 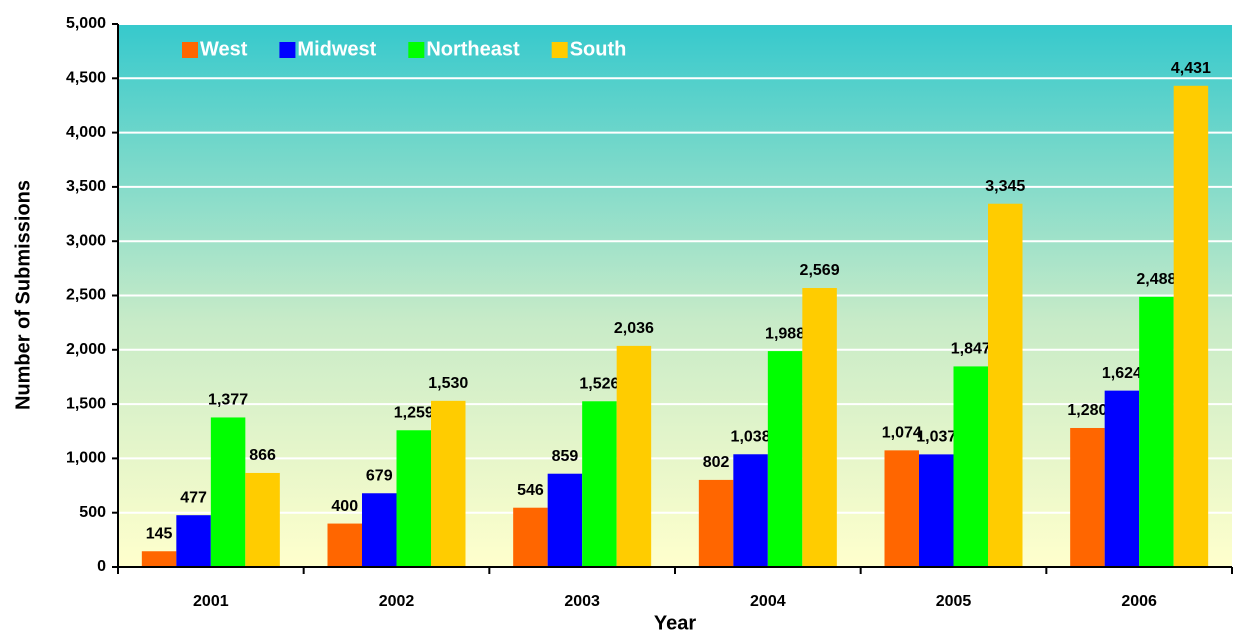 I want to click on value-label: 866, so click(x=262, y=455).